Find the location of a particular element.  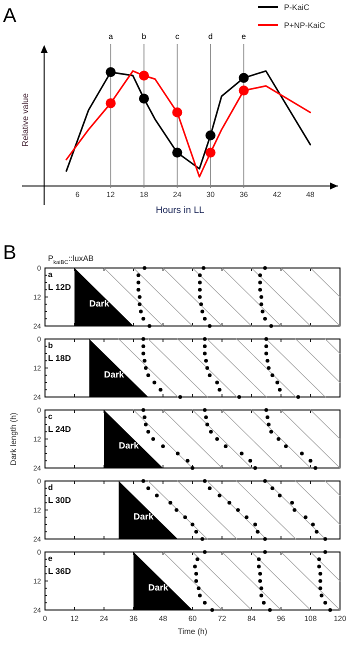

legend-label: P+NP-KaiC is located at coordinates (305, 25).